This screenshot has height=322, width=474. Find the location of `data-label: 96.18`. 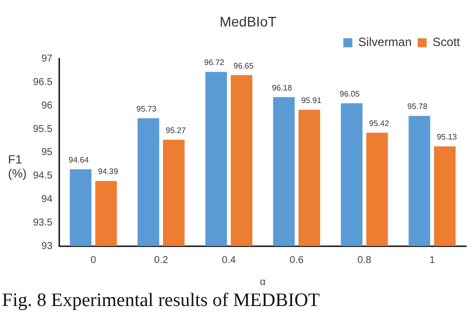

data-label: 96.18 is located at coordinates (282, 87).